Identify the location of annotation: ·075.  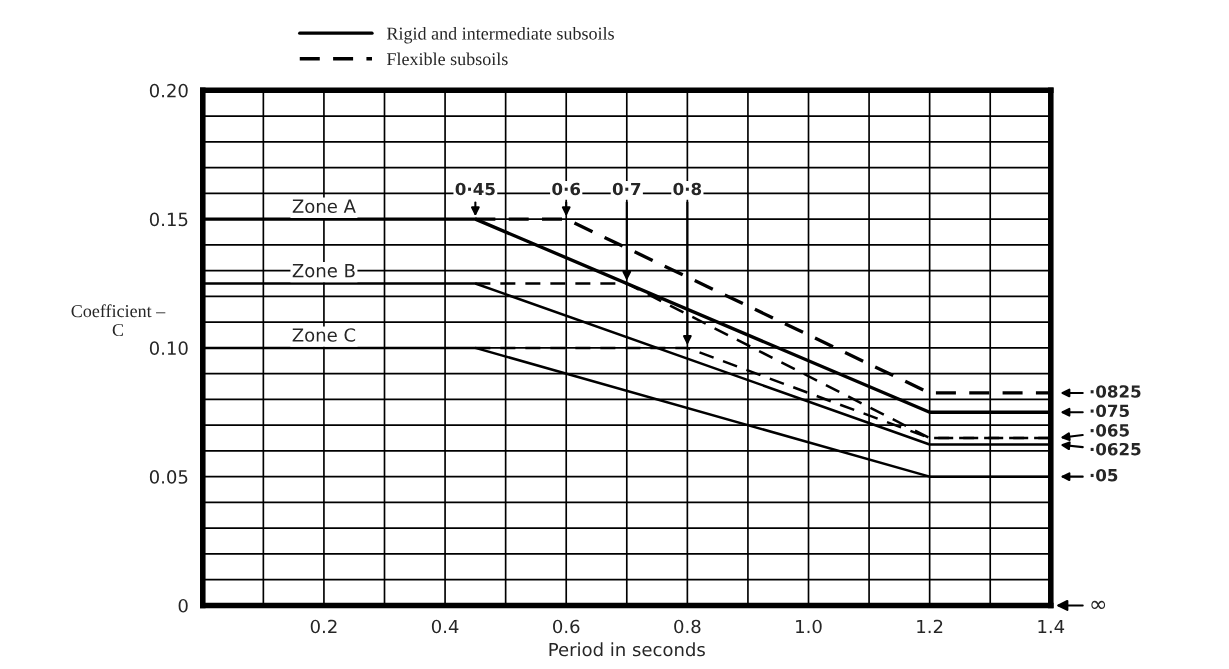
(1109, 411).